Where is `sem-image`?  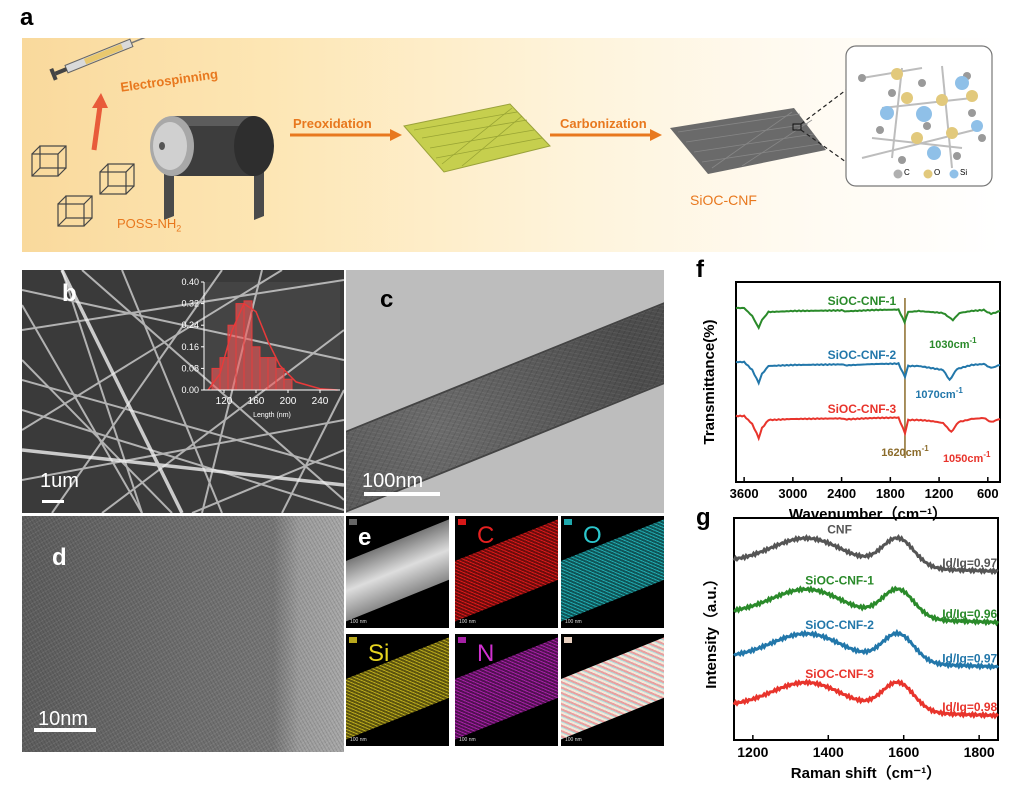 sem-image is located at coordinates (183, 391).